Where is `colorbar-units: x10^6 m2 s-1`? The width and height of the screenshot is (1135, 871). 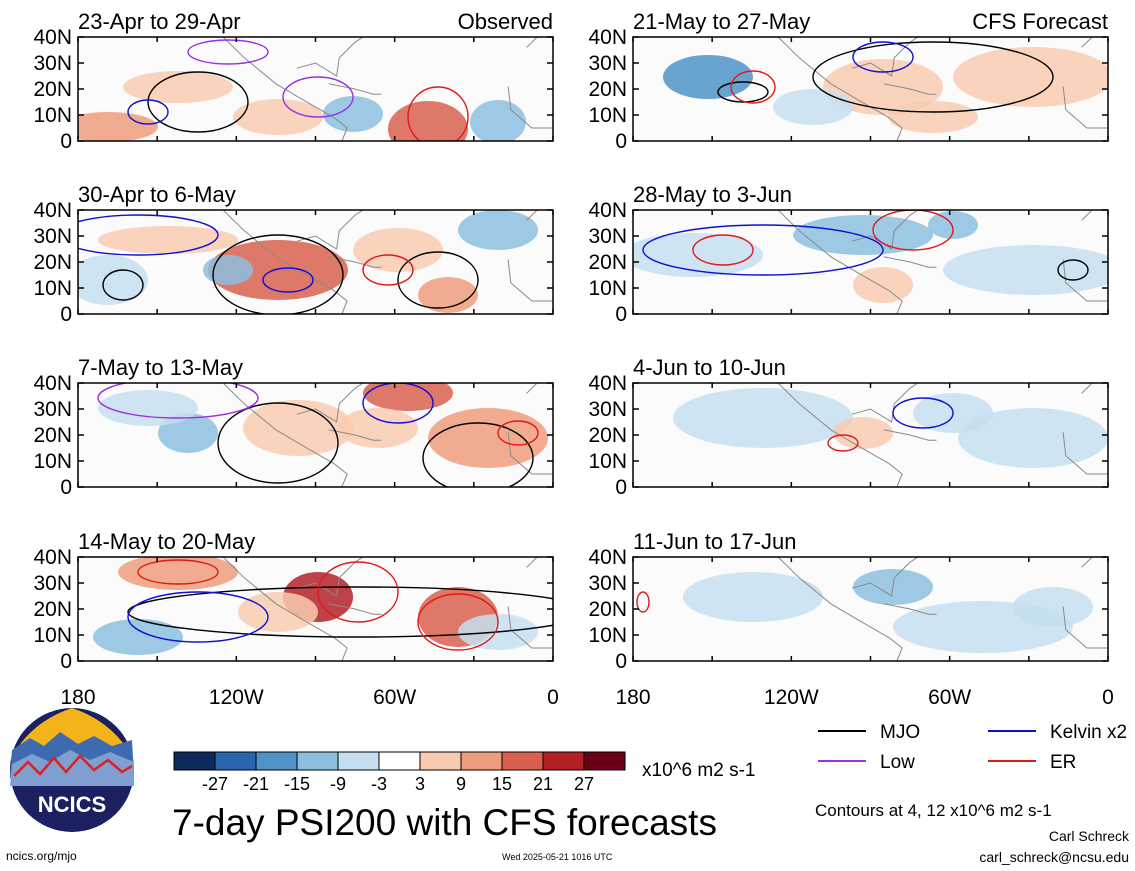
colorbar-units: x10^6 m2 s-1 is located at coordinates (699, 770).